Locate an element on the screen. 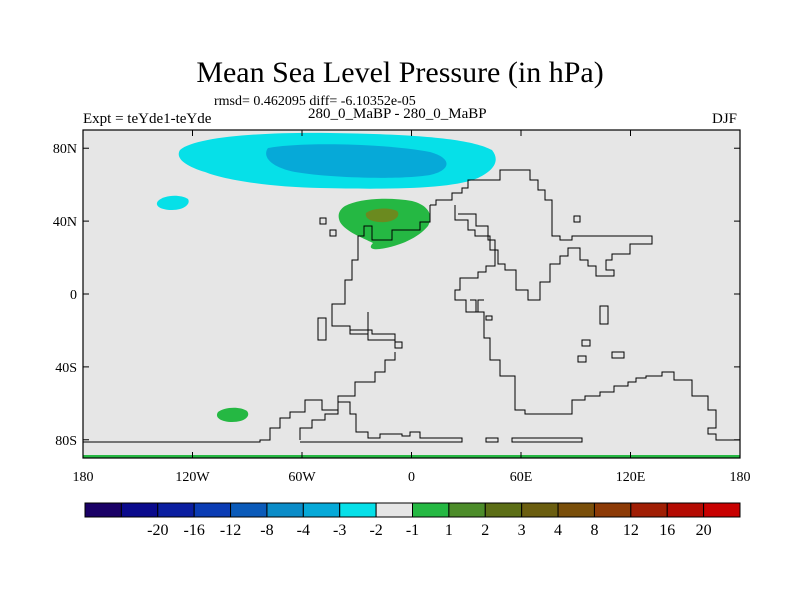 The height and width of the screenshot is (600, 800). y-tick-label: 80S is located at coordinates (66, 441).